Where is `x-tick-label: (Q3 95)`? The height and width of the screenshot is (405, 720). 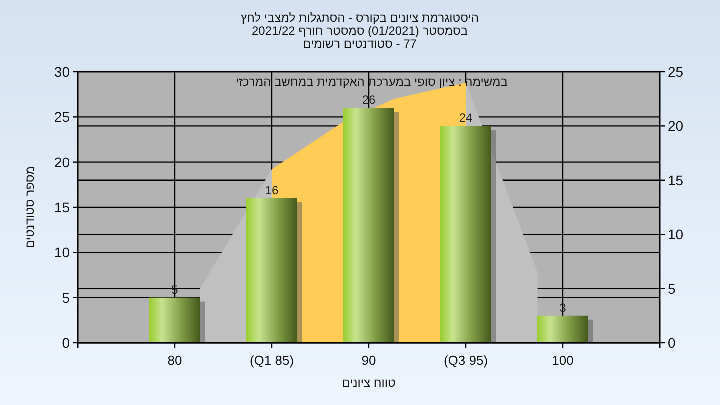
x-tick-label: (Q3 95) is located at coordinates (466, 360).